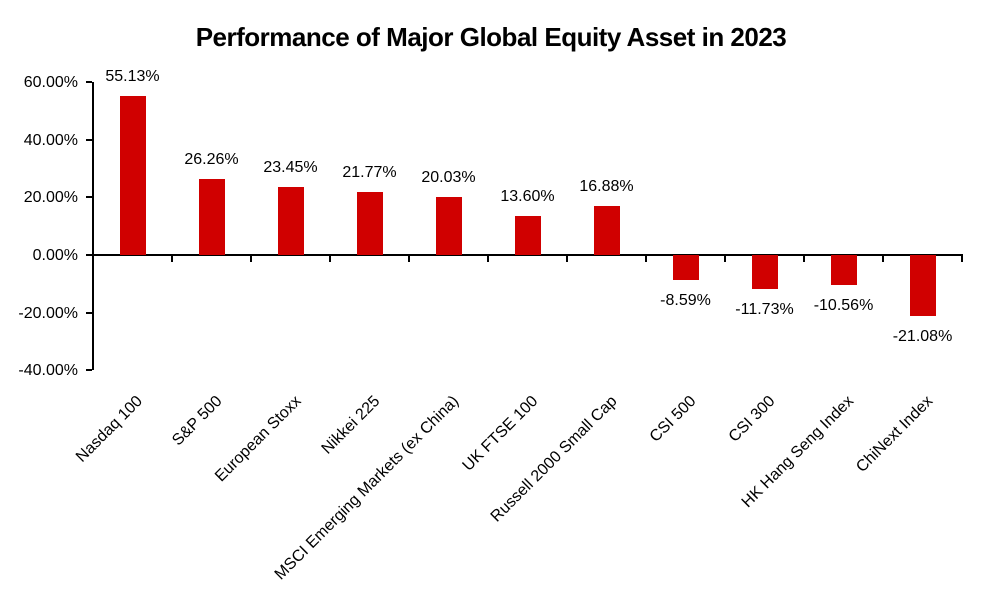 Image resolution: width=982 pixels, height=600 pixels. Describe the element at coordinates (48, 313) in the screenshot. I see `y-tick-label: -20.00%` at that location.